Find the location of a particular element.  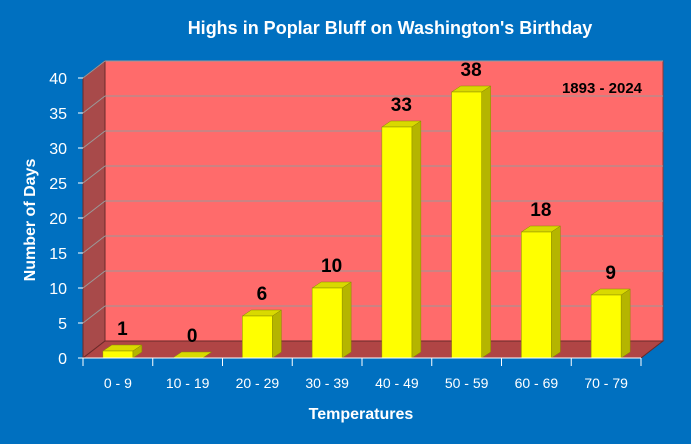

x-tick-label: 30 - 39 is located at coordinates (327, 383).